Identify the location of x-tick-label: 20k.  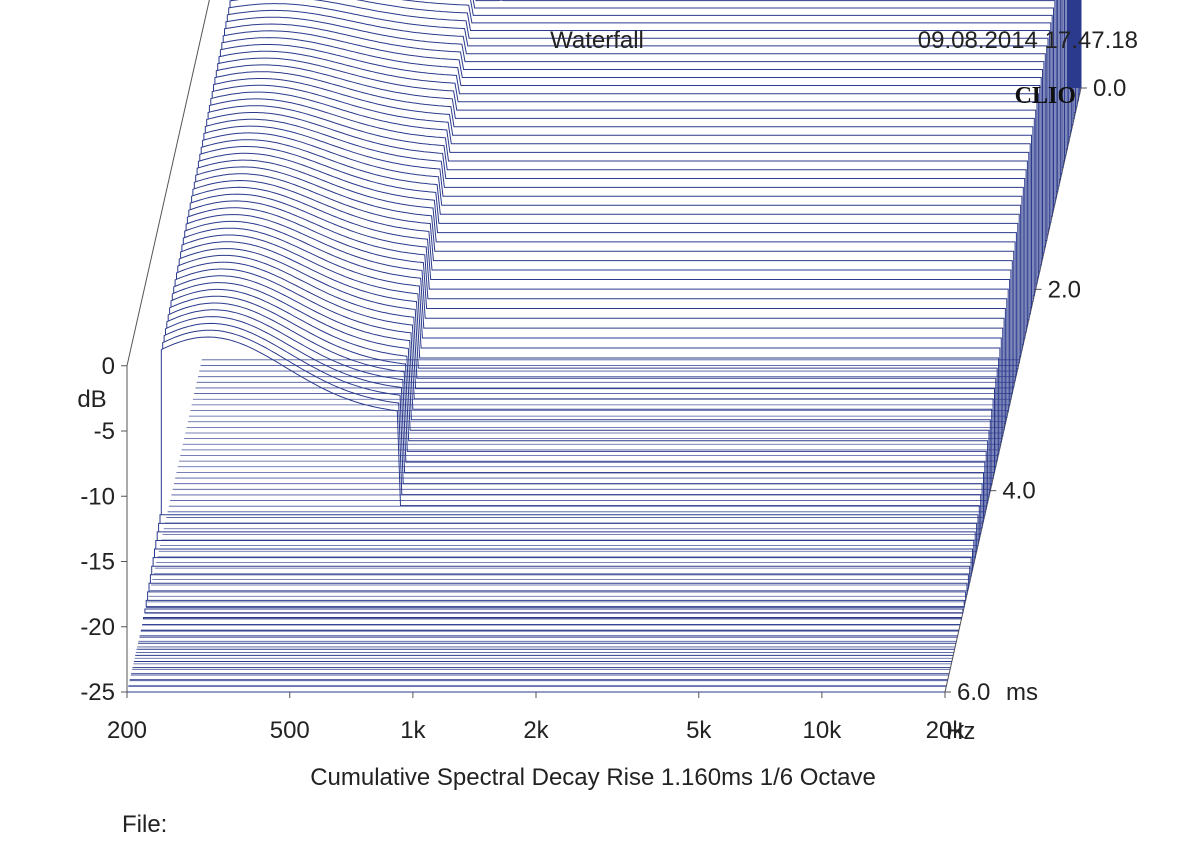
(946, 730).